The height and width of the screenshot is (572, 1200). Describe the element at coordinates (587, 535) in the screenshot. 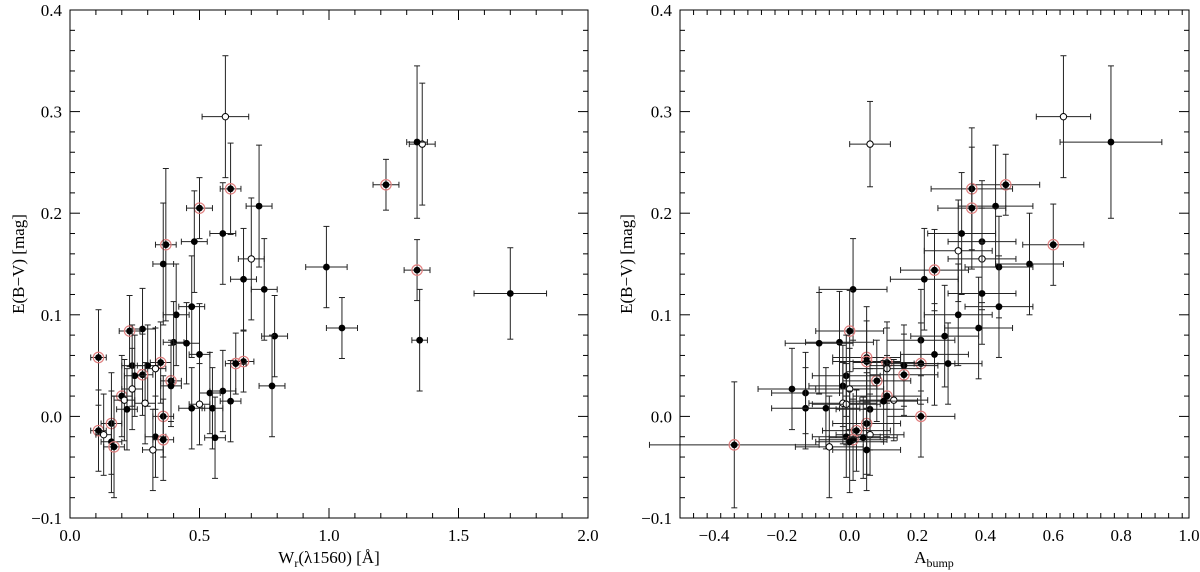

I see `x-tick-label: 2.0` at that location.